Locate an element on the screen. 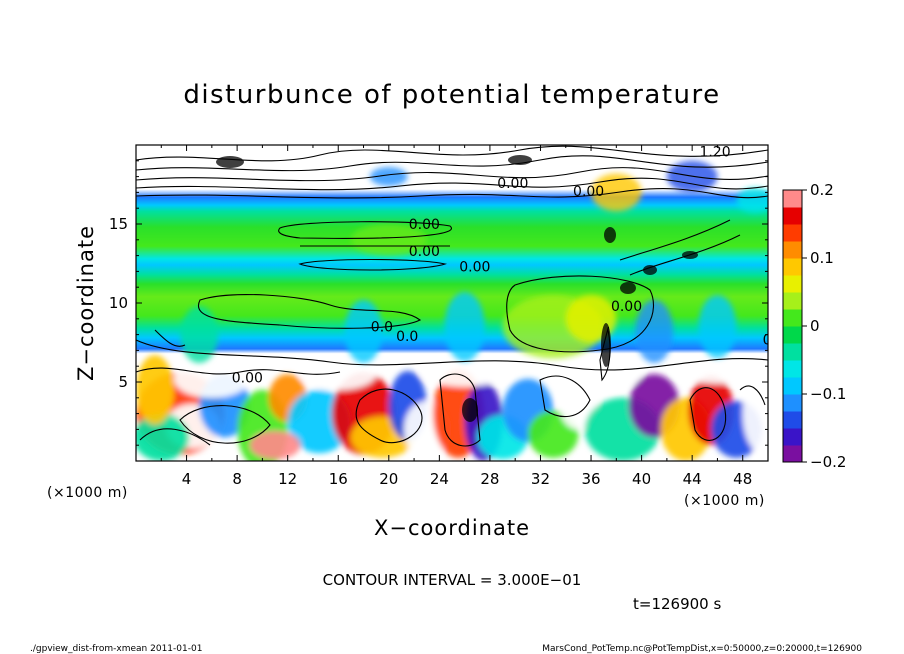 This screenshot has width=904, height=654. x-tick-label: 12 is located at coordinates (287, 479).